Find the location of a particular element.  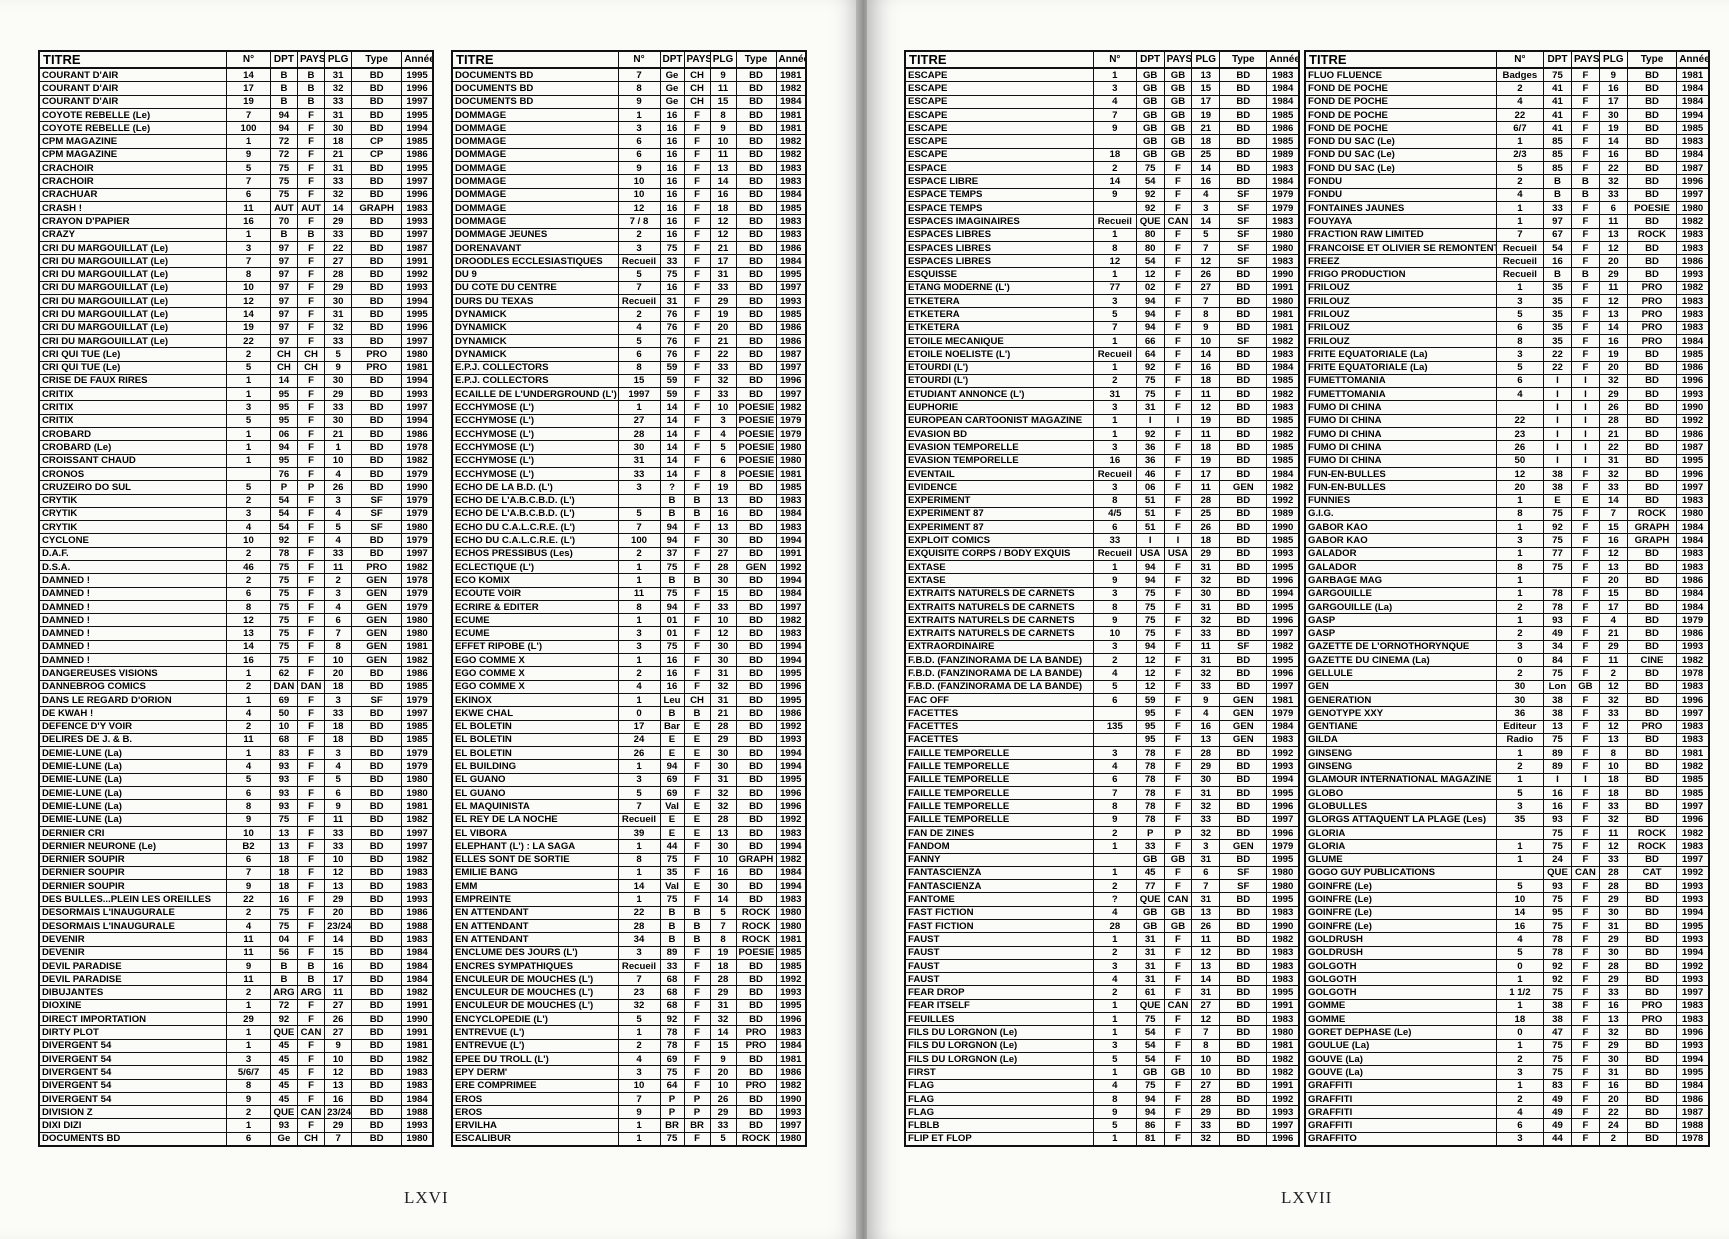

cell-dpt: 35 is located at coordinates (1557, 301).